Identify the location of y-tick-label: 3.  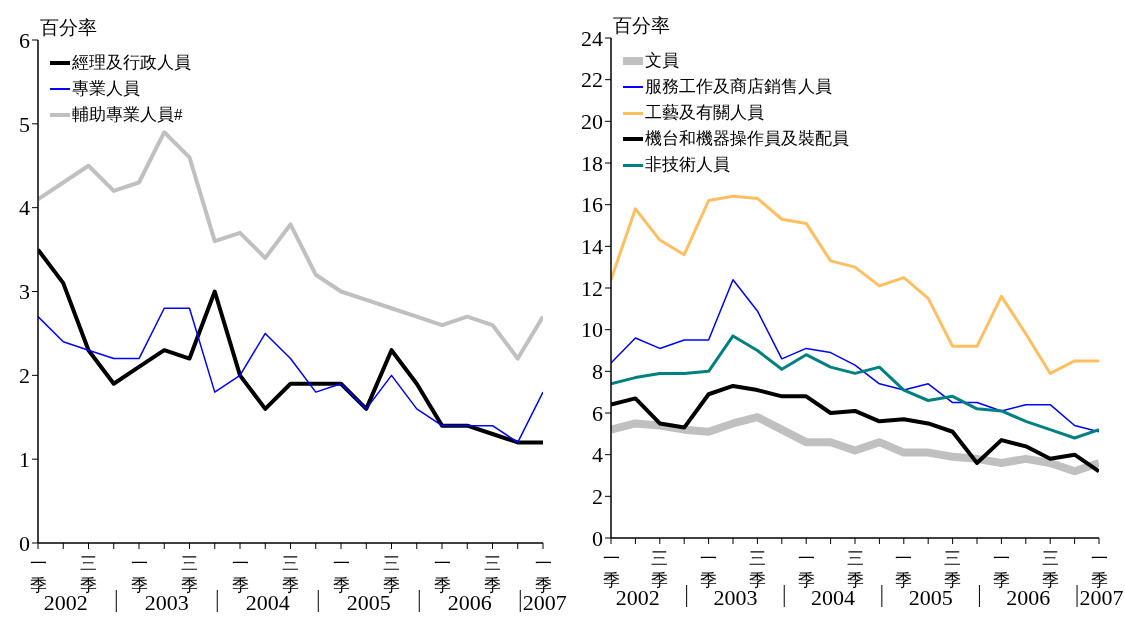
(24, 292).